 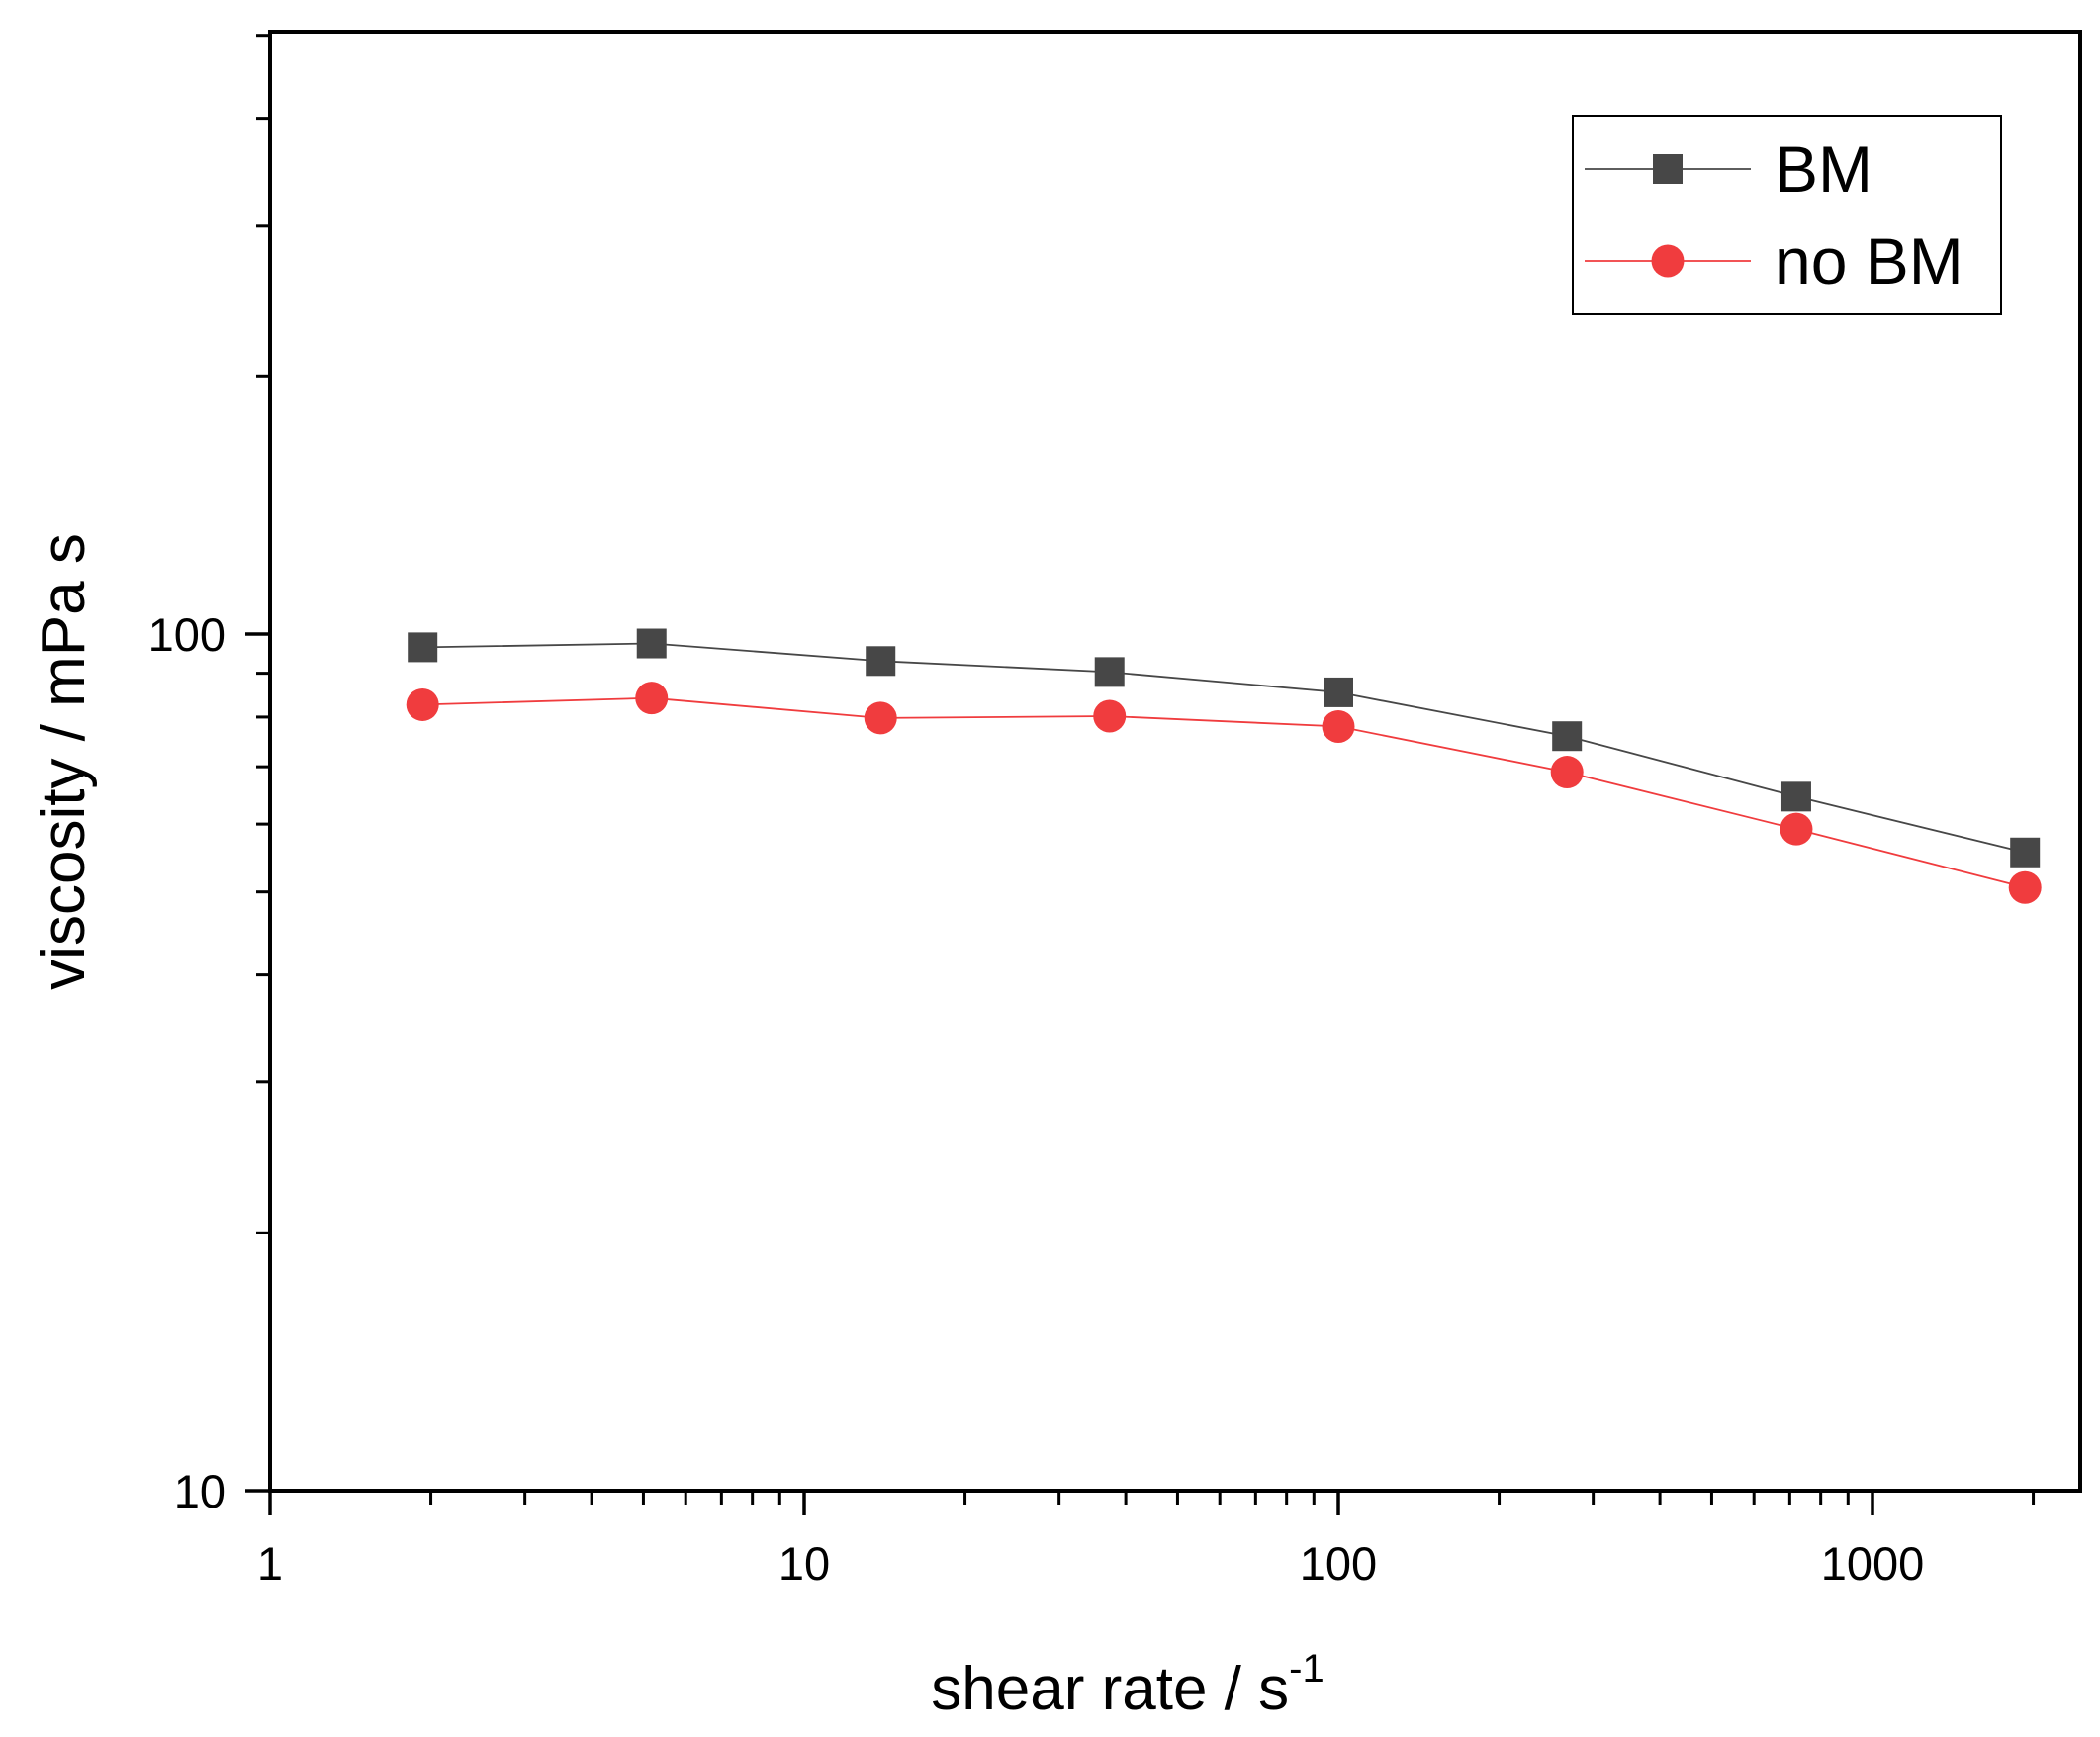 I want to click on legend-marker-bm, so click(x=1668, y=169).